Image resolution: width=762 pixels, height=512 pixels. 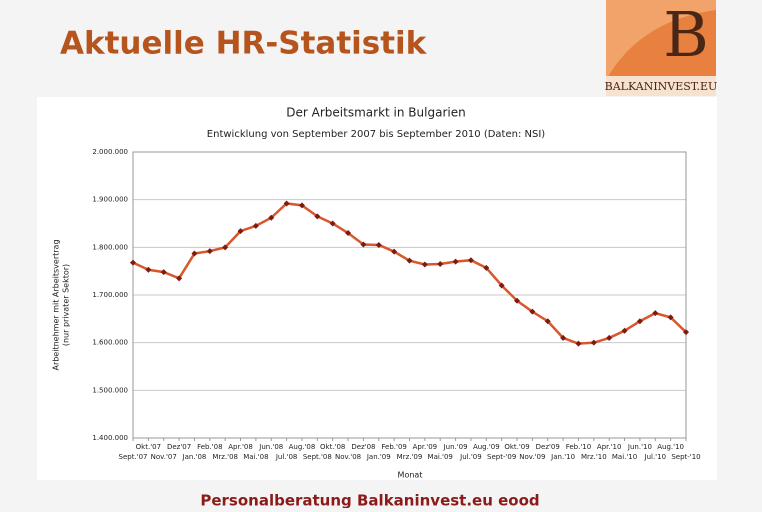 What do you see at coordinates (670, 447) in the screenshot?
I see `x-tick-label: Aug.'10` at bounding box center [670, 447].